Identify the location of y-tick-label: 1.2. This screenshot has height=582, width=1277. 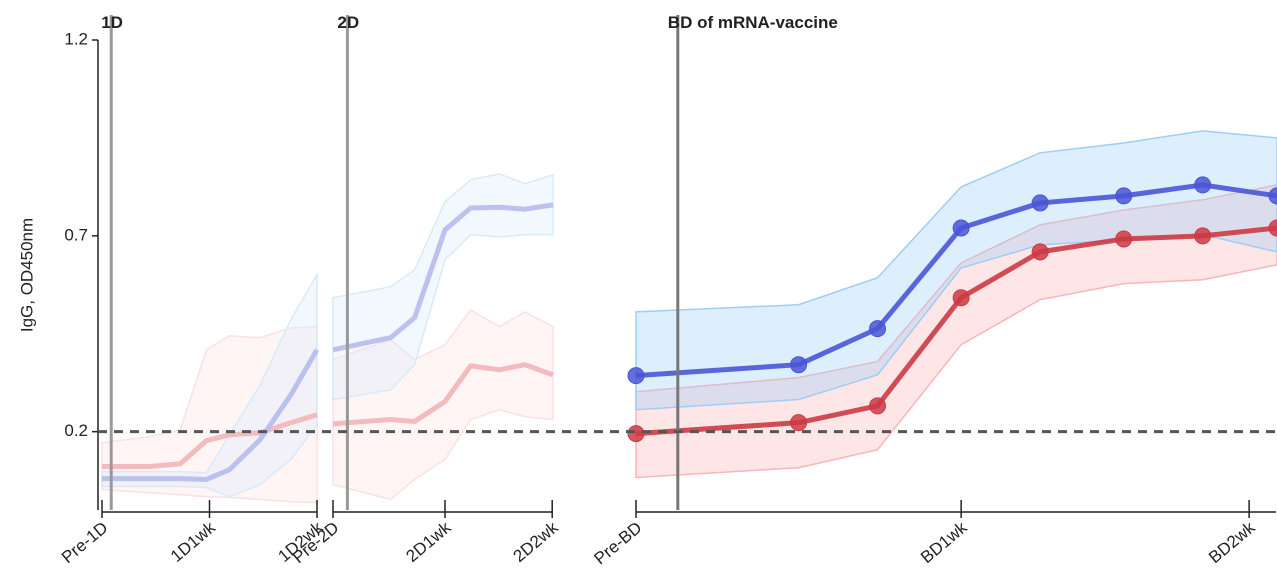
(76, 38).